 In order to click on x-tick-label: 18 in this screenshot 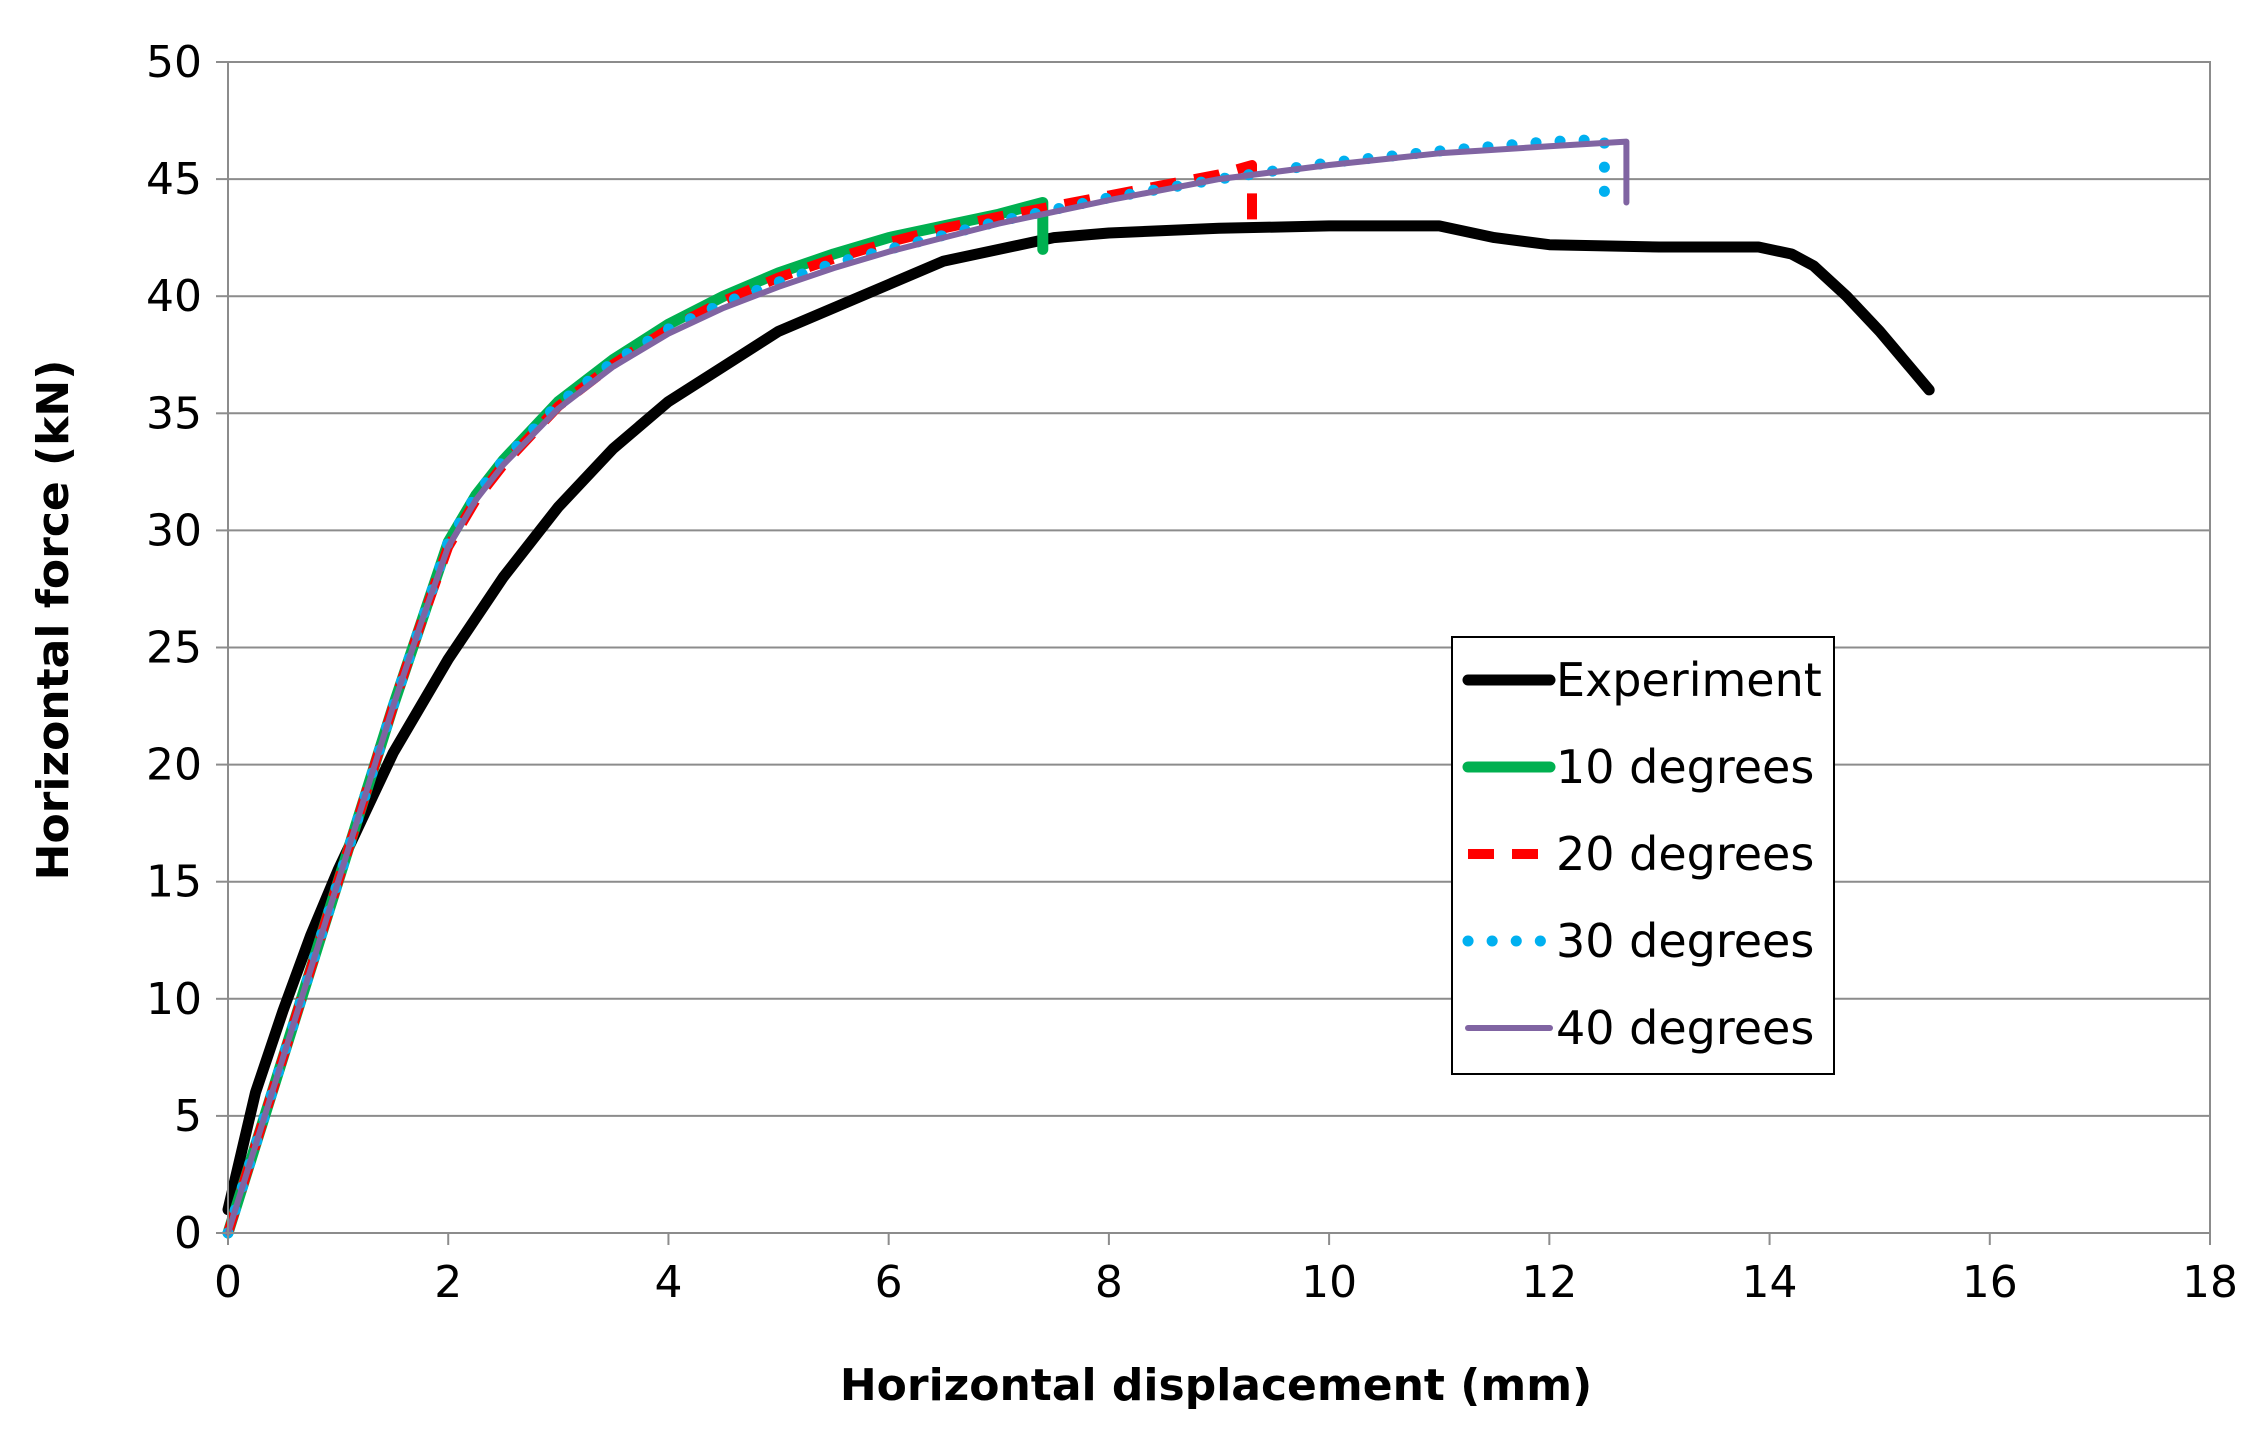, I will do `click(2210, 1282)`.